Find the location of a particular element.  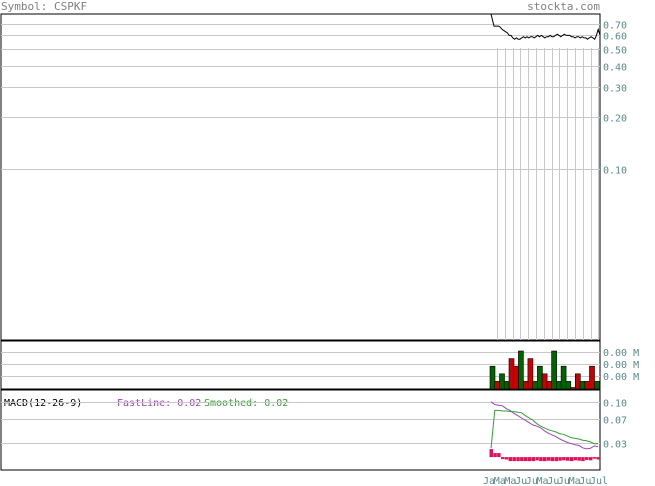

price-tick-label: 0.20 is located at coordinates (615, 119).